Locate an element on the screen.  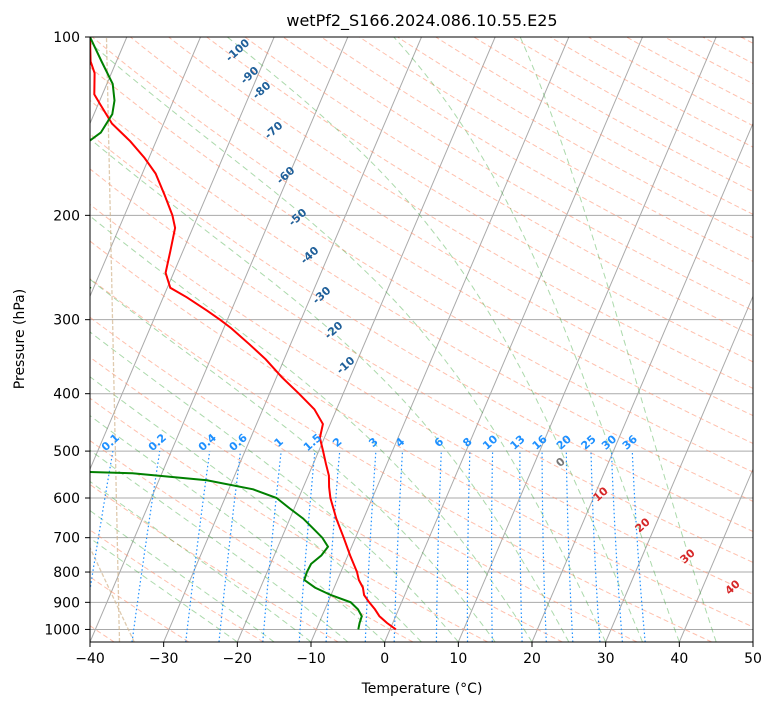
mixing-ratio-label: 0.1 is located at coordinates (110, 442).